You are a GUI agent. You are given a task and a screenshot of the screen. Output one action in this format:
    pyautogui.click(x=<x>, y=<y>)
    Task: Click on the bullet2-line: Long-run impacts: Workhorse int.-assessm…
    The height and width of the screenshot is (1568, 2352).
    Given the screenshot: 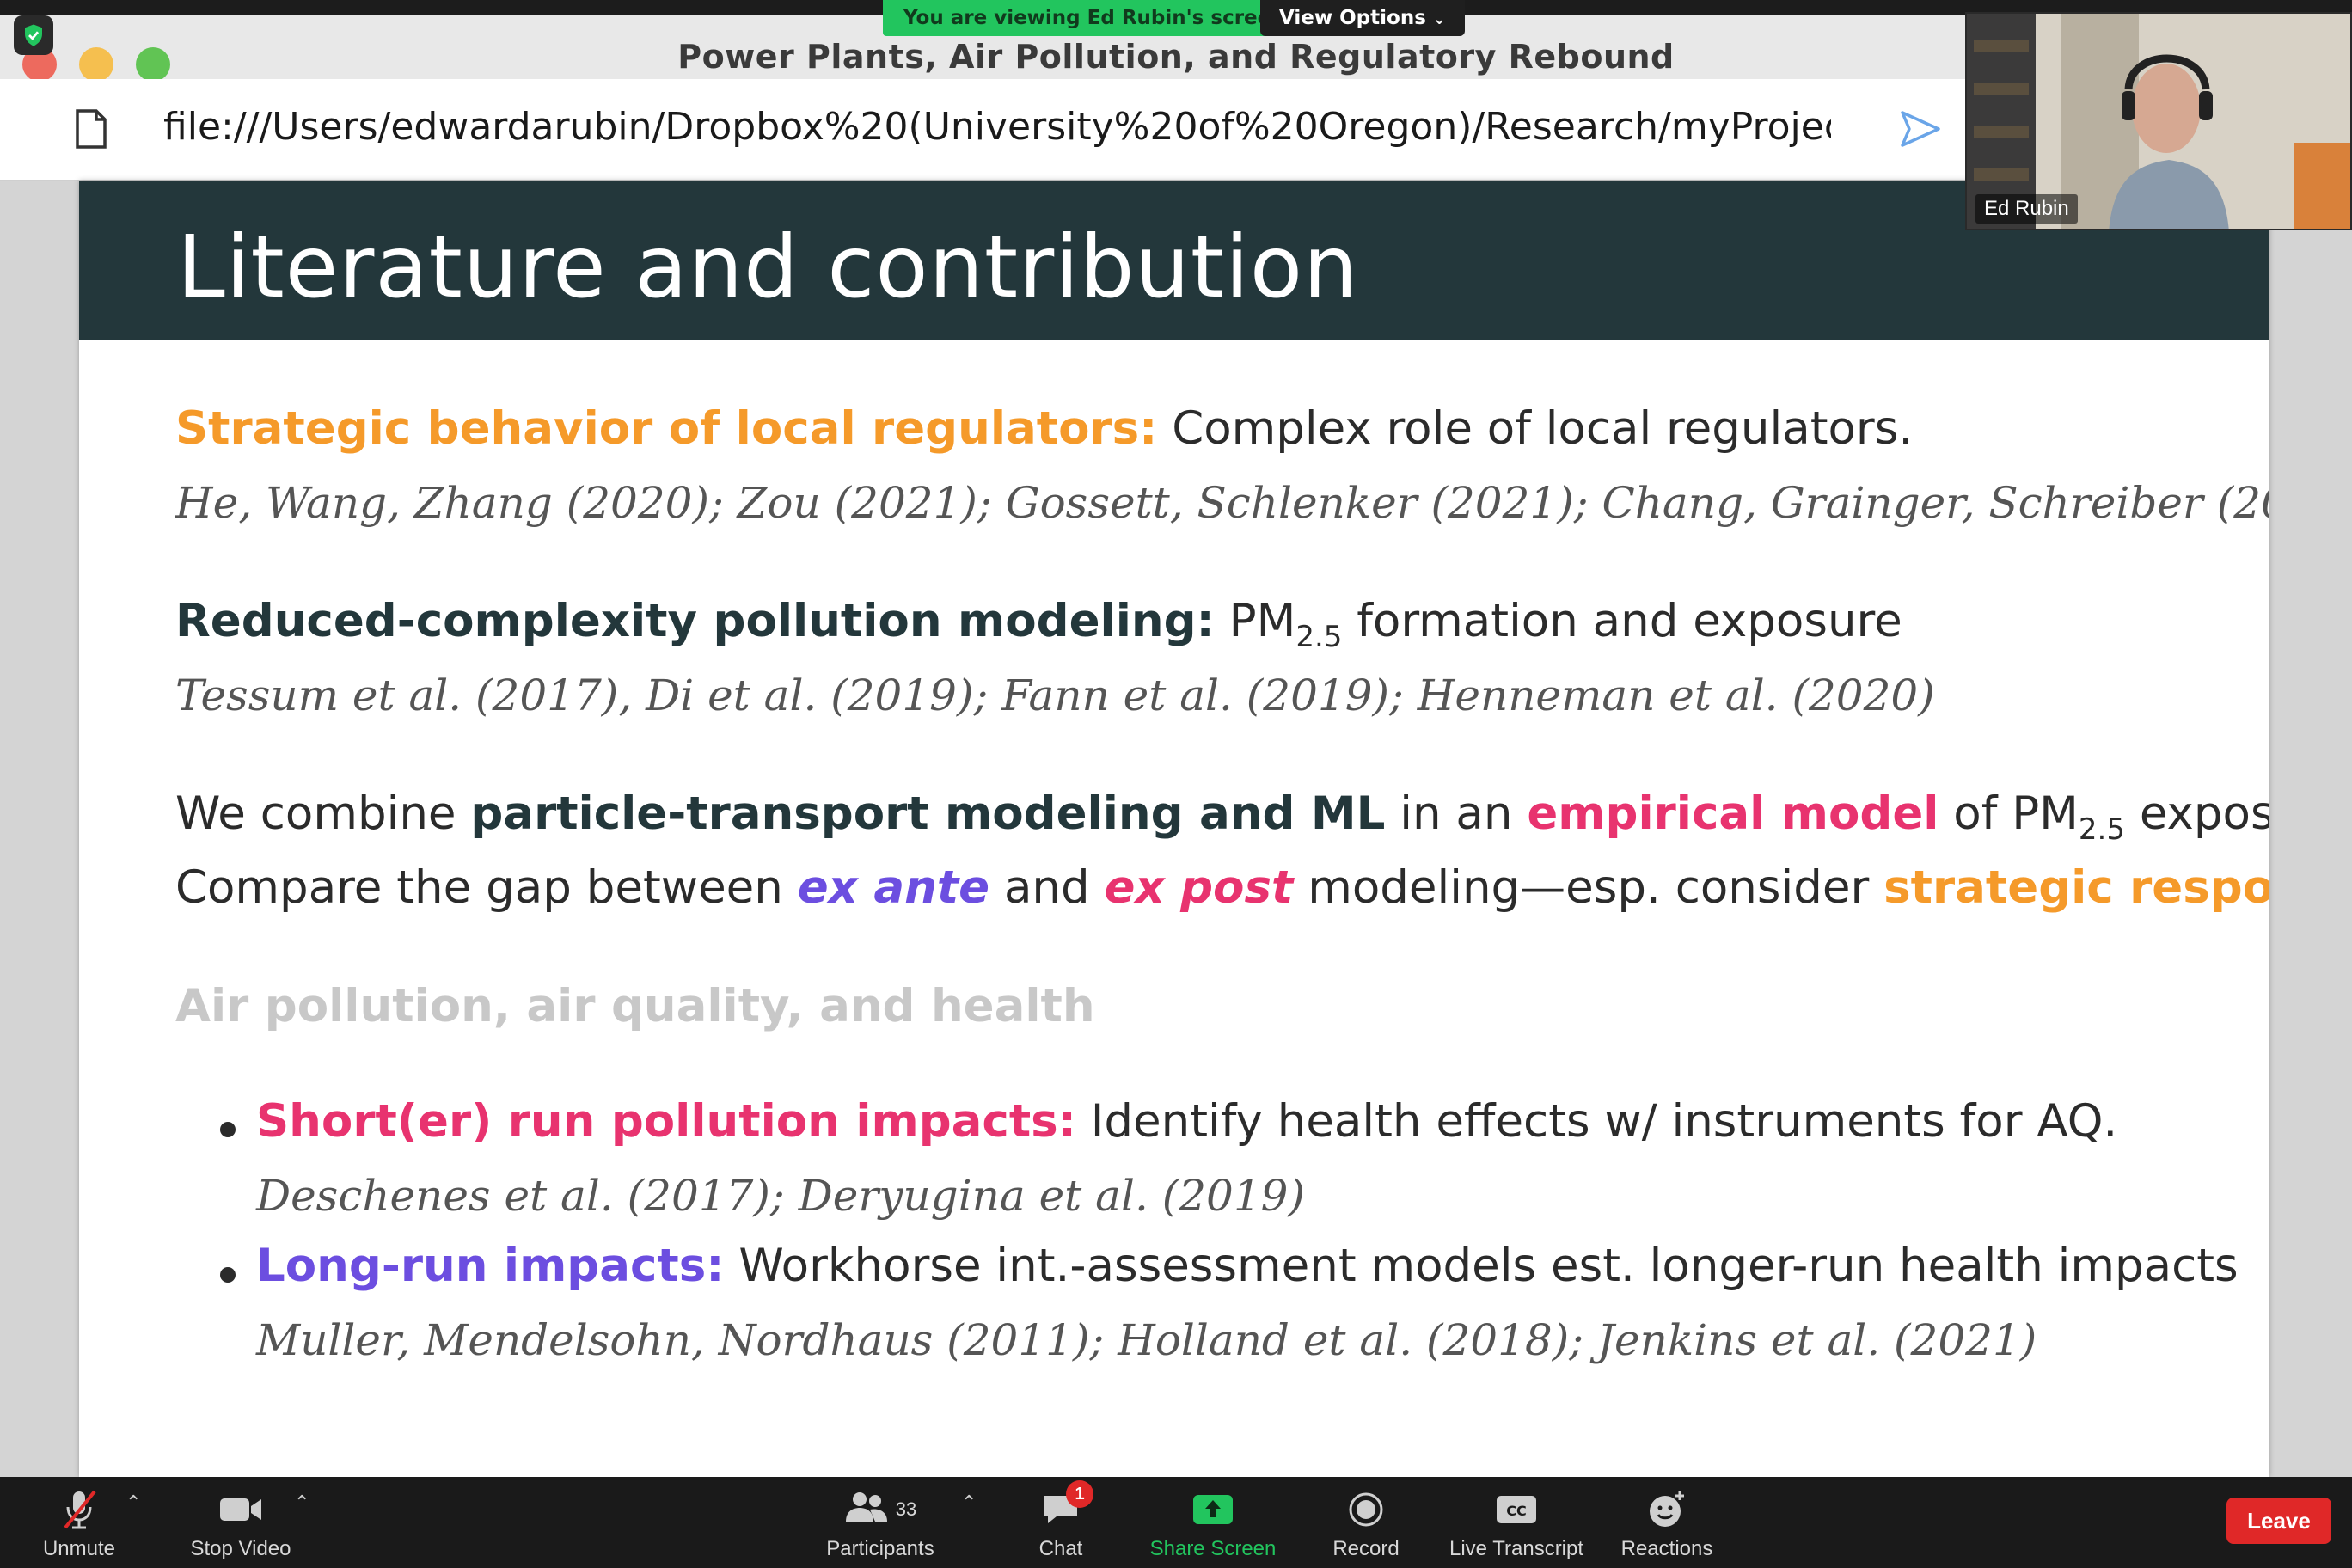 What is the action you would take?
    pyautogui.click(x=1247, y=1266)
    